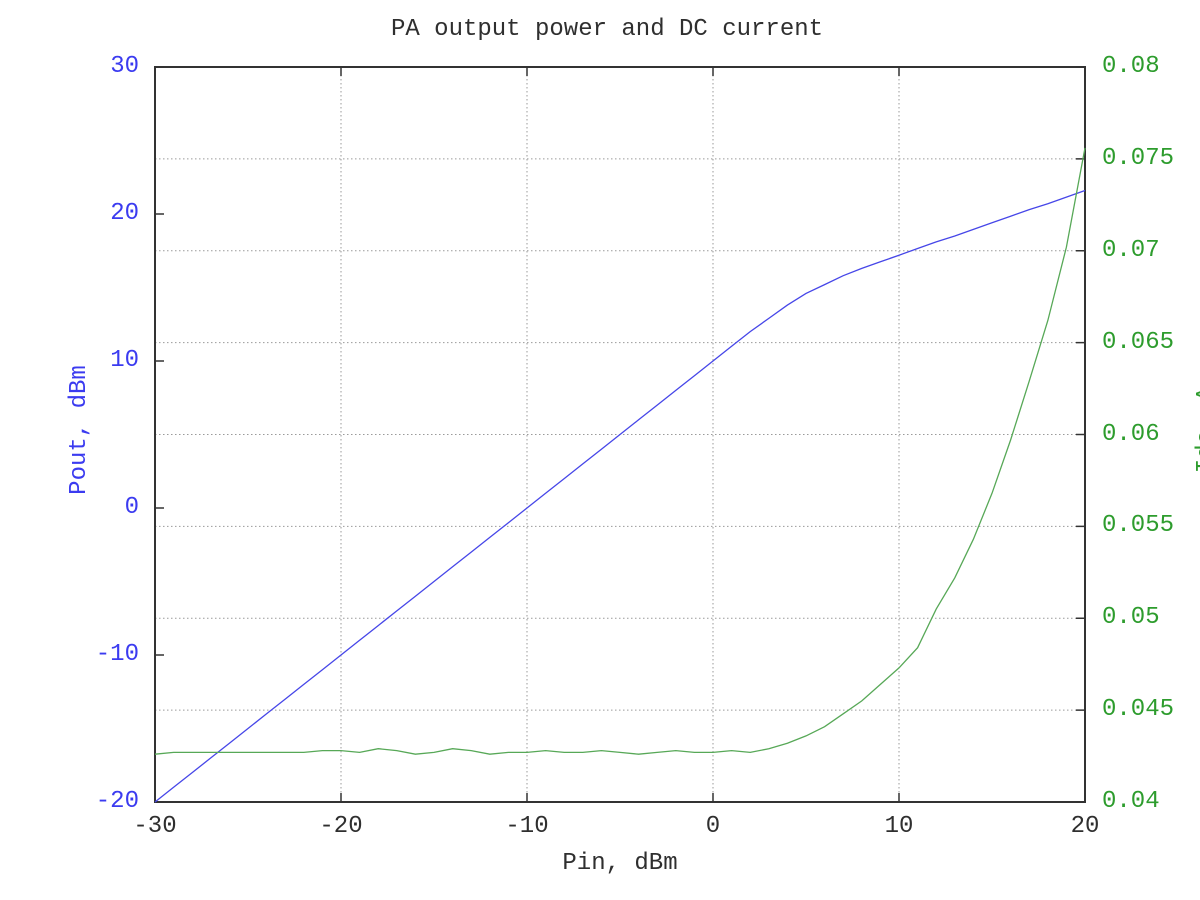 This screenshot has height=900, width=1200. What do you see at coordinates (527, 826) in the screenshot?
I see `x-tick-label: -10` at bounding box center [527, 826].